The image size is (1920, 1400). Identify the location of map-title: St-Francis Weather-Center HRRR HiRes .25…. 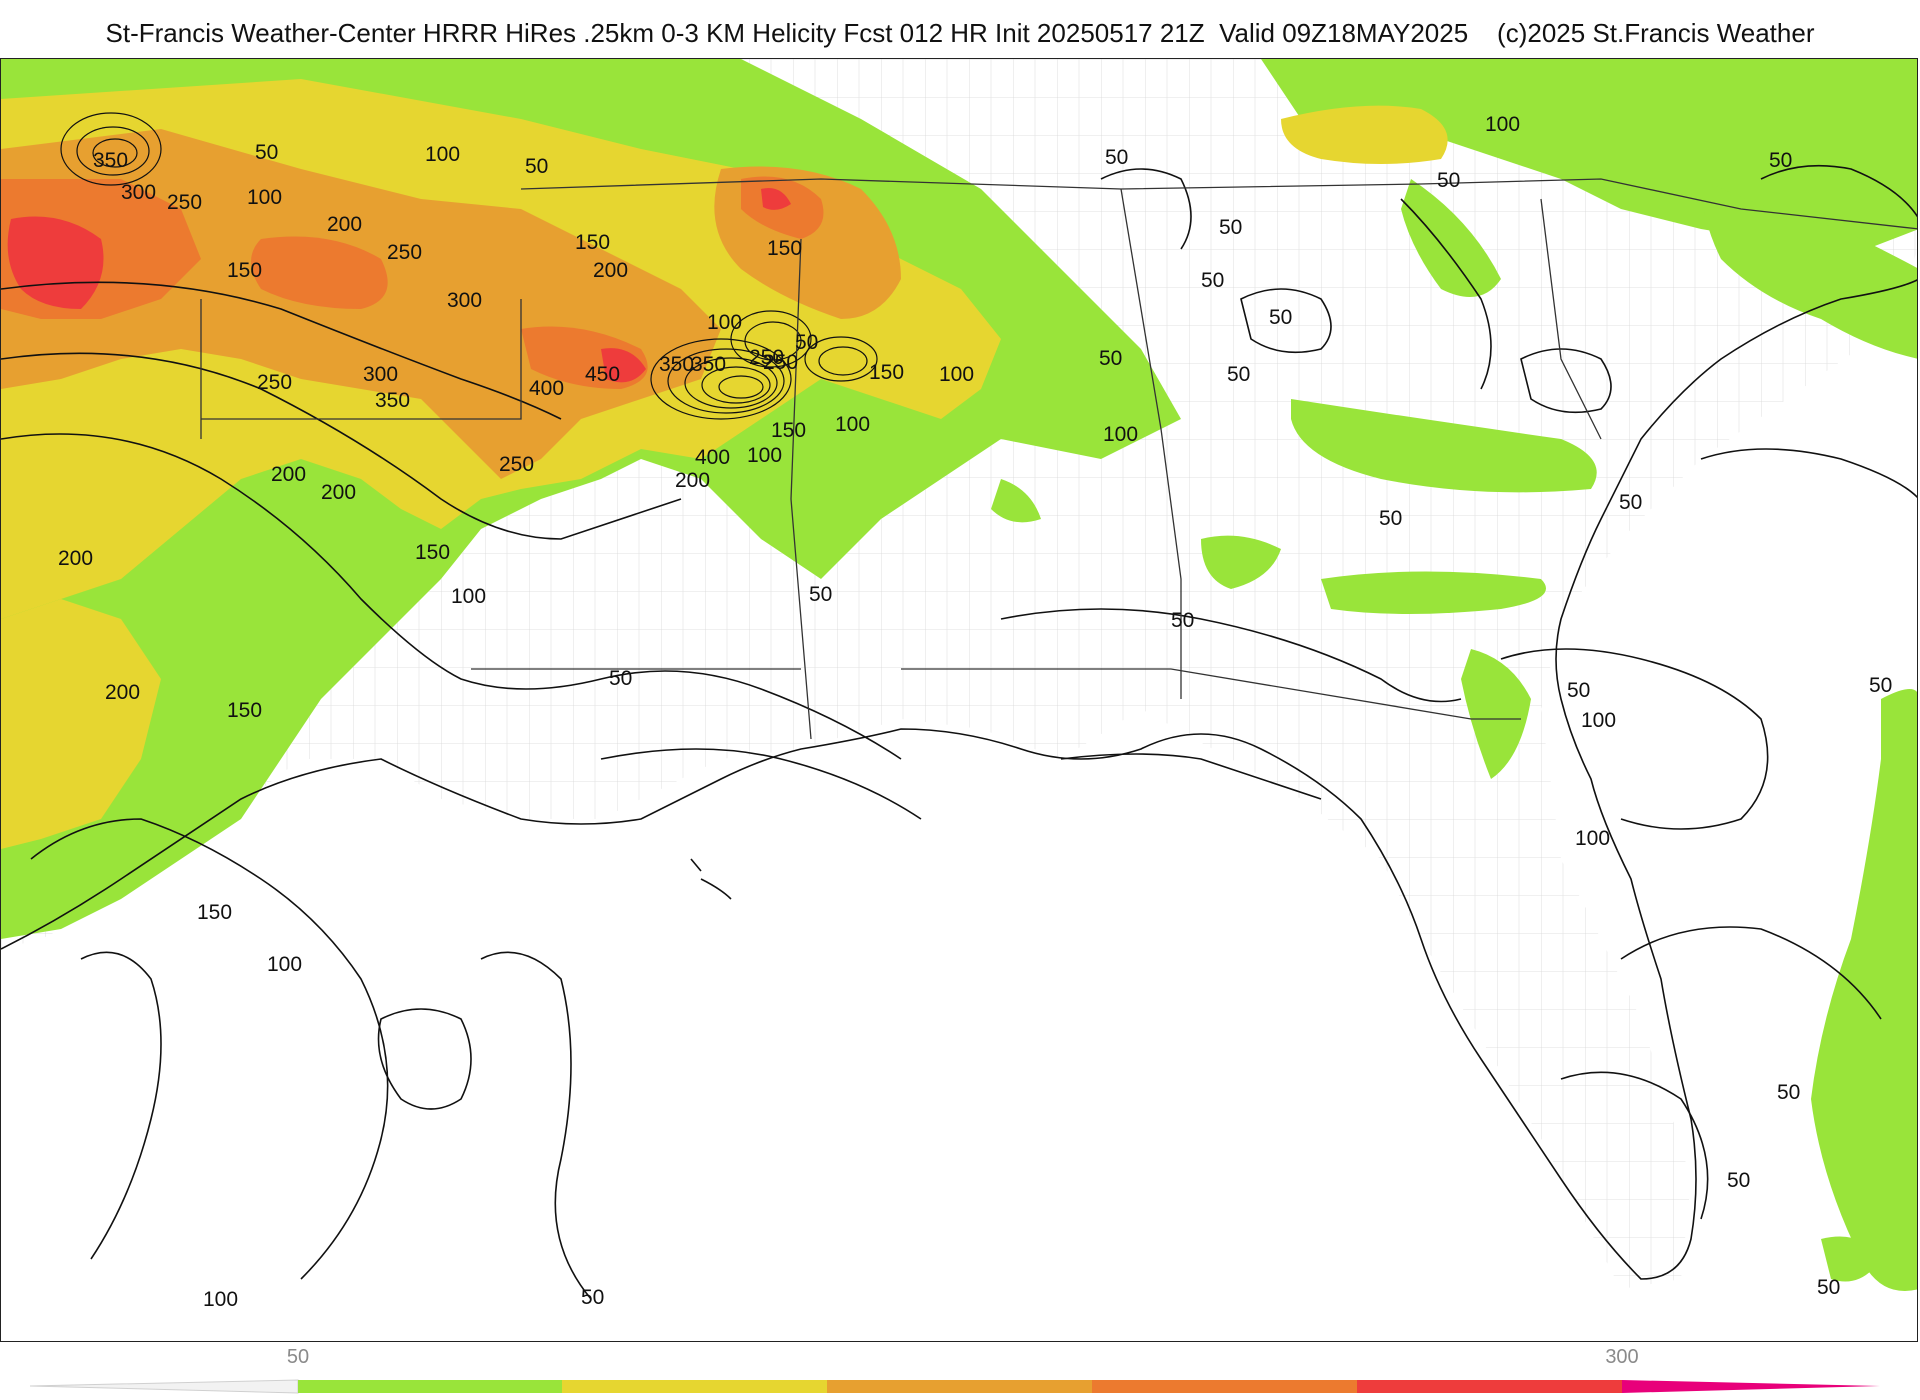
(960, 32).